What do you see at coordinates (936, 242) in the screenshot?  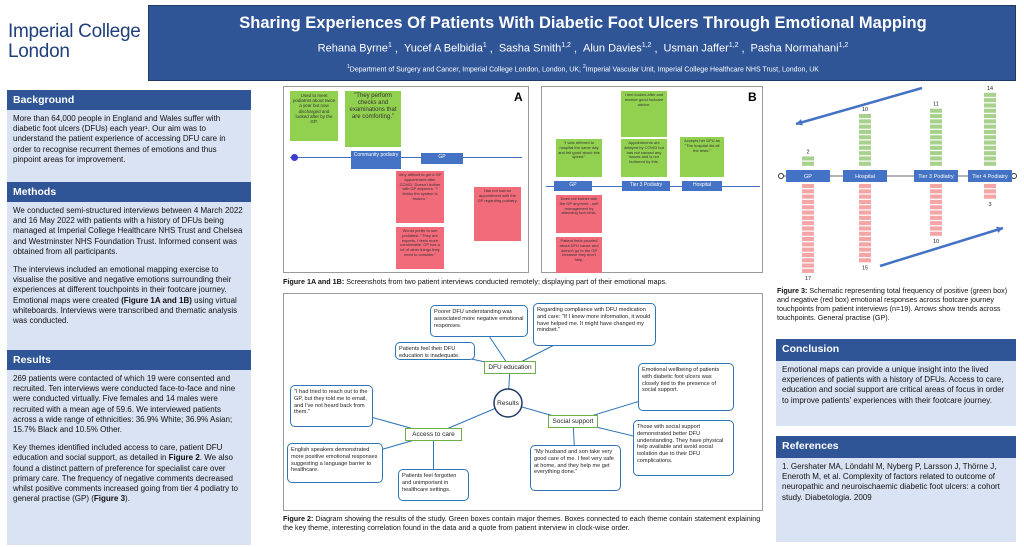 I see `negative-count: 10` at bounding box center [936, 242].